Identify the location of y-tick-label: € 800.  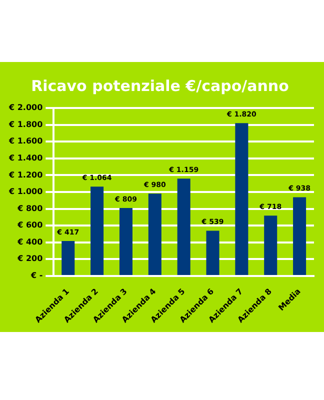
(30, 208).